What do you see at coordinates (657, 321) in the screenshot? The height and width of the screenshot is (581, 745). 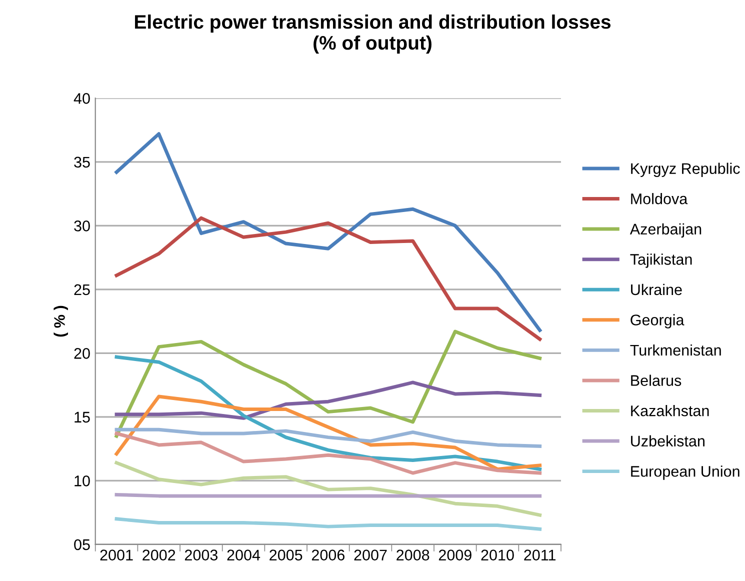 I see `legend-label: Georgia` at bounding box center [657, 321].